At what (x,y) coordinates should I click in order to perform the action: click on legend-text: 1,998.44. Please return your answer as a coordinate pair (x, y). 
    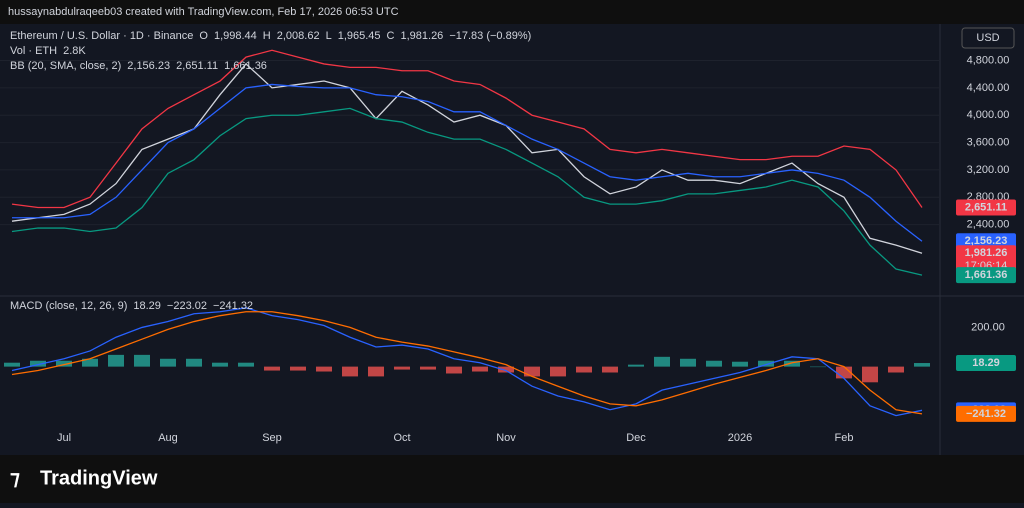
    Looking at the image, I should click on (235, 36).